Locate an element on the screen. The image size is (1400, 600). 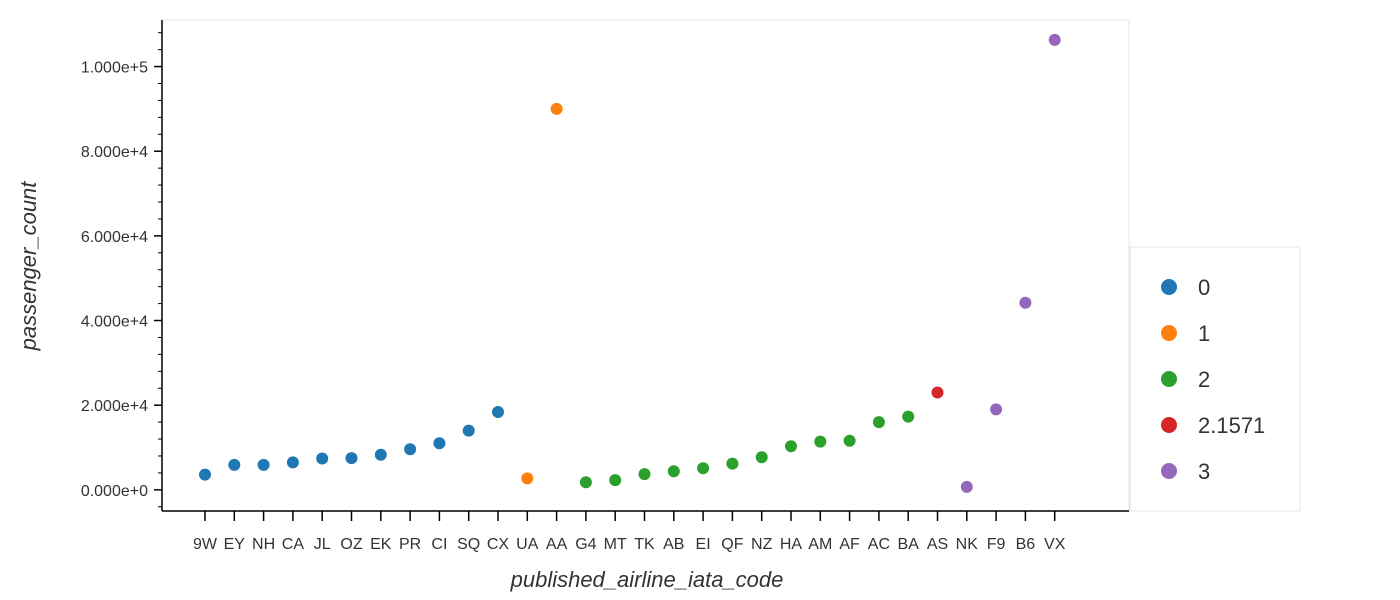
legend-label: 0 is located at coordinates (1204, 287).